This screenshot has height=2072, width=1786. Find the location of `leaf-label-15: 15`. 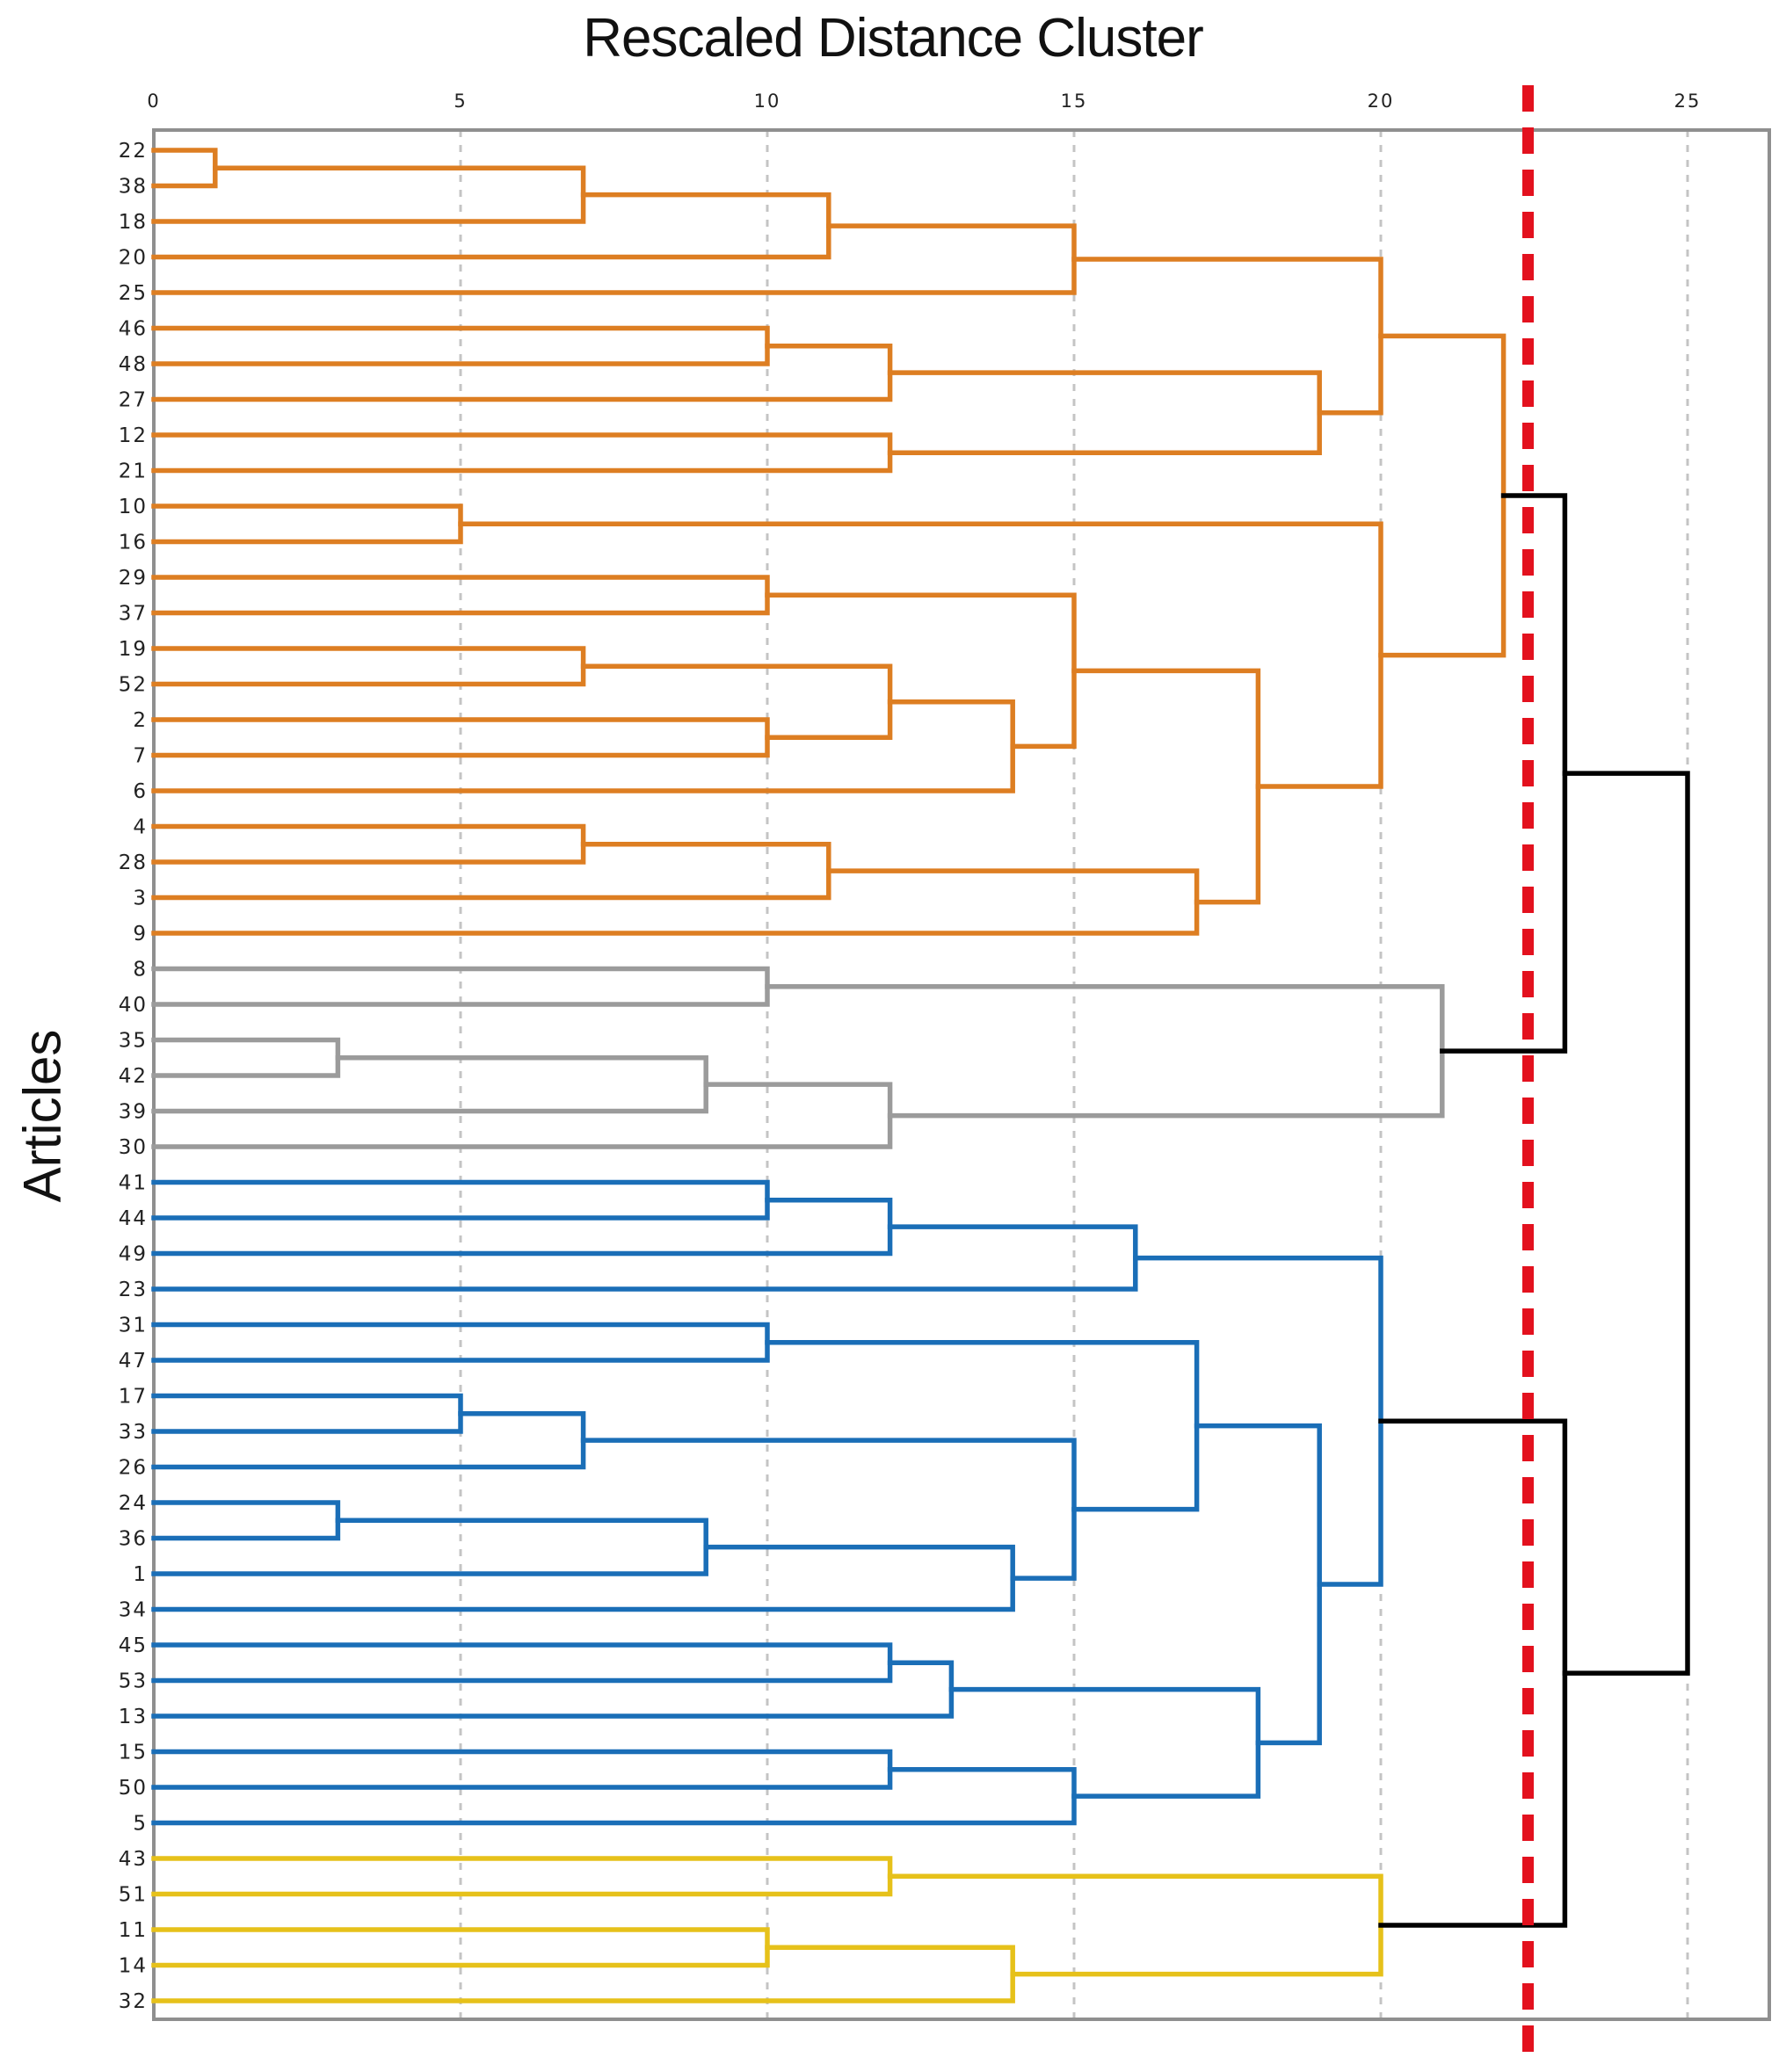

leaf-label-15: 15 is located at coordinates (133, 1753).